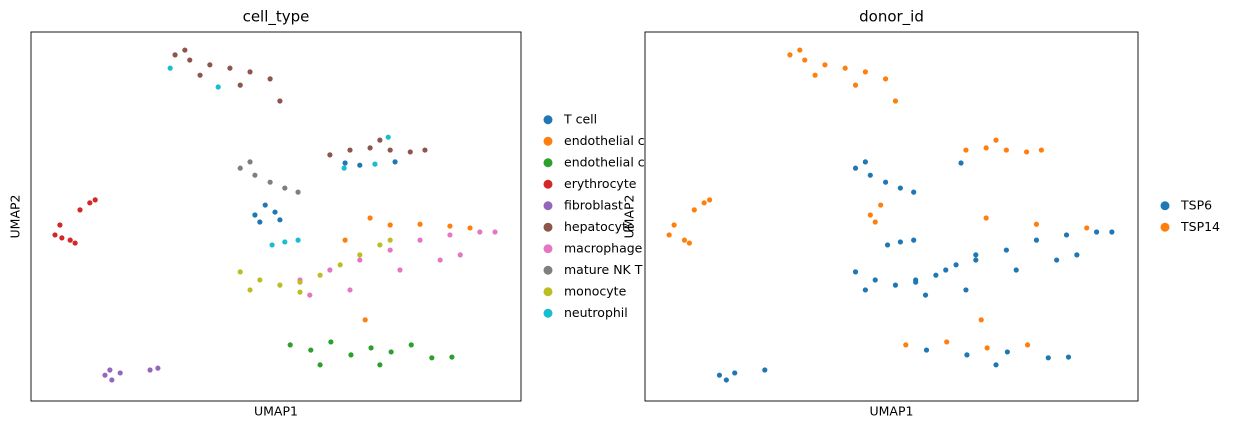  What do you see at coordinates (276, 17) in the screenshot?
I see `chart-title: cell_type` at bounding box center [276, 17].